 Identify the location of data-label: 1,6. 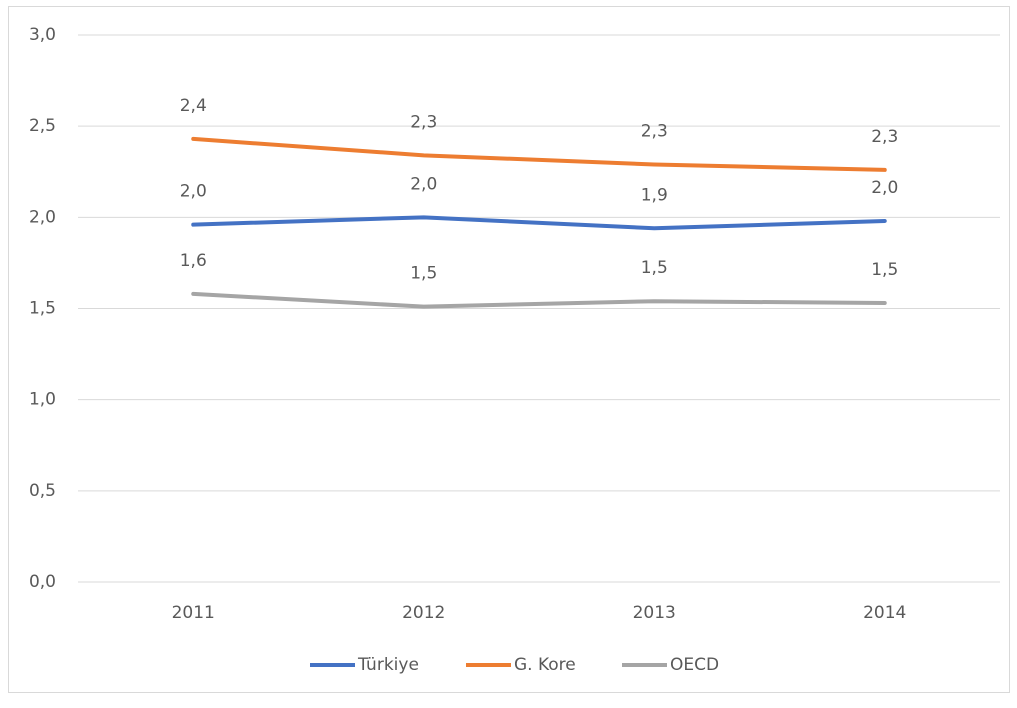
(193, 261).